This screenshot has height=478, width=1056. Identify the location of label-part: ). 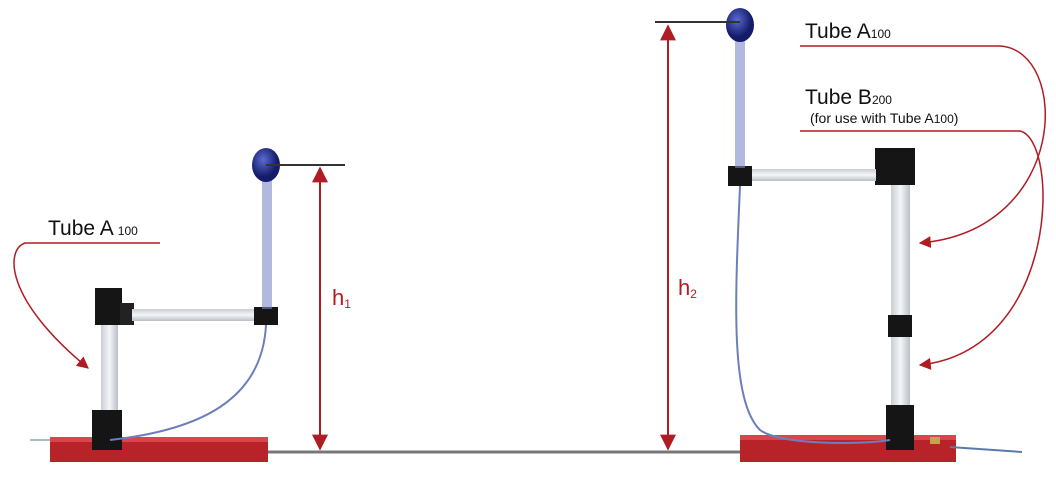
(956, 118).